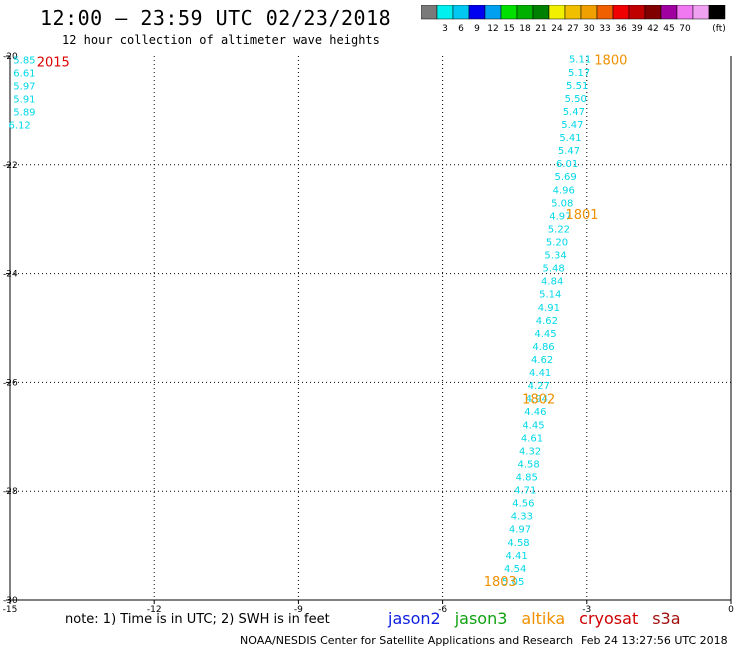 The width and height of the screenshot is (740, 650). Describe the element at coordinates (445, 29) in the screenshot. I see `color-scale-label: 3` at that location.